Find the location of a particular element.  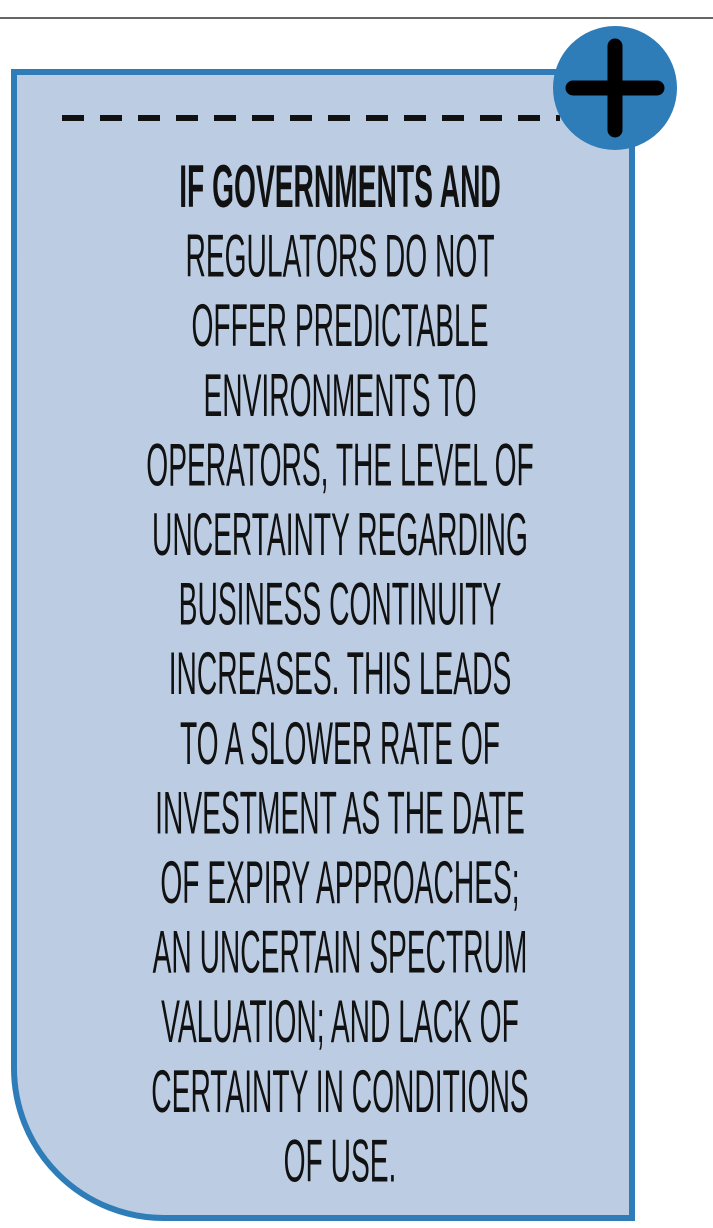

body-line: UNCERTAINTY REGARDING is located at coordinates (340, 534).